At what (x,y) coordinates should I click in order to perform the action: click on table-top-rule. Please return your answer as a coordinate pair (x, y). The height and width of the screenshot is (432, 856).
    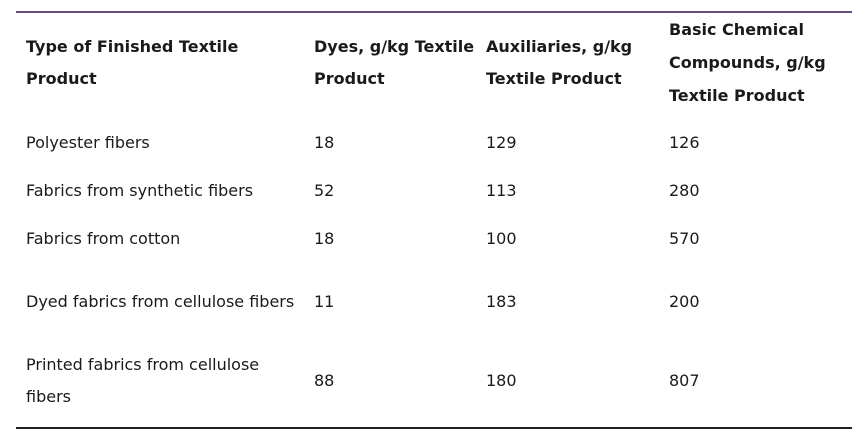
    Looking at the image, I should click on (434, 12).